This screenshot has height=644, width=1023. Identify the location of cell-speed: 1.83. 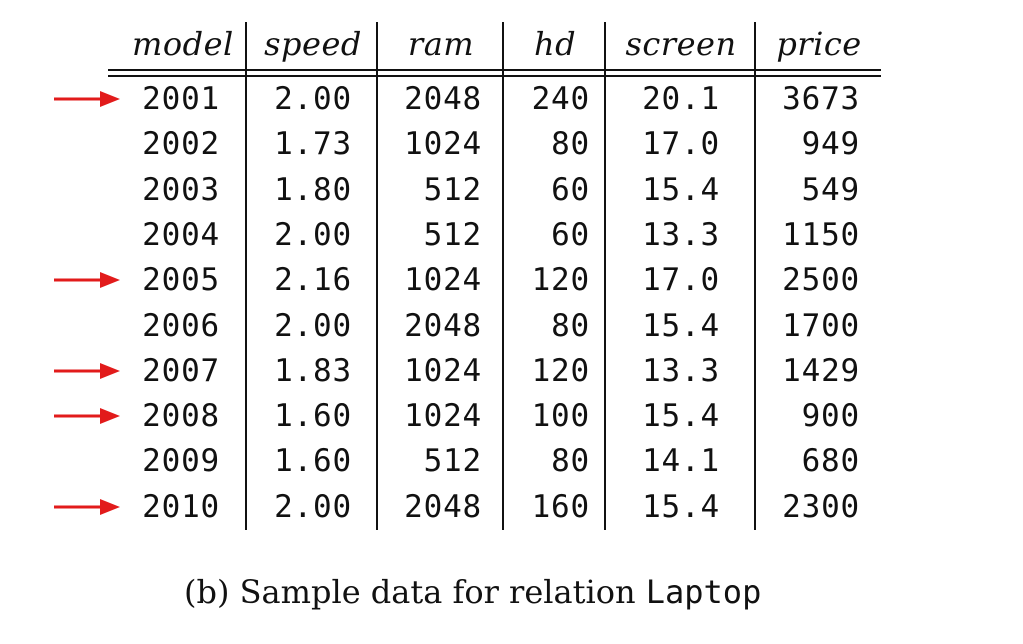
(313, 371).